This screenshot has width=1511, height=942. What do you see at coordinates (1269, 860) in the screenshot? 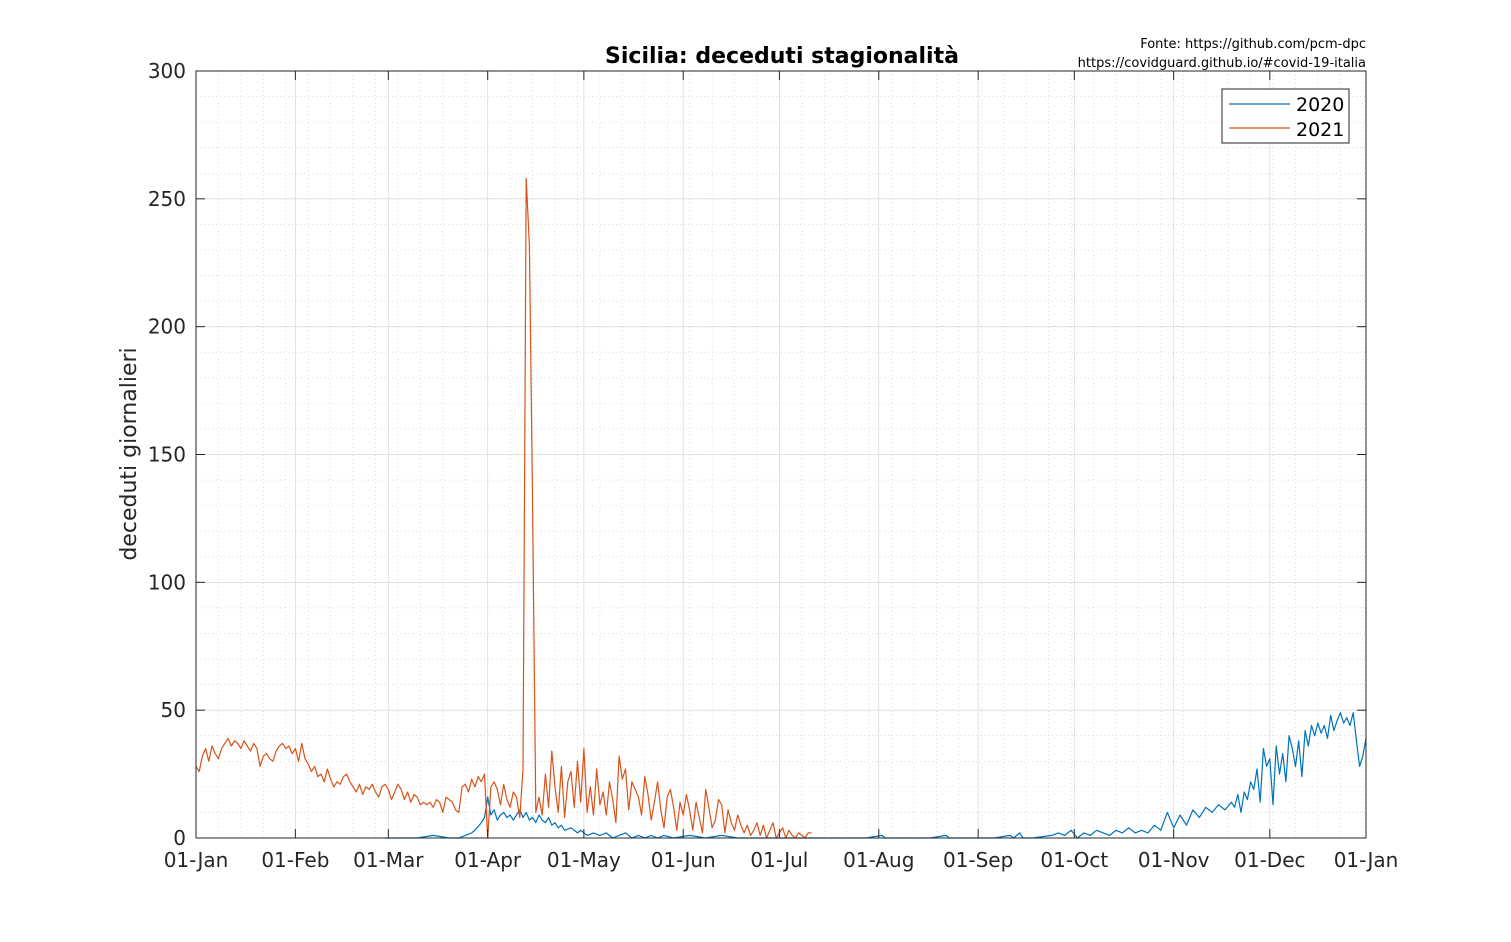
I see `x-tick-label: 01-Dec` at bounding box center [1269, 860].